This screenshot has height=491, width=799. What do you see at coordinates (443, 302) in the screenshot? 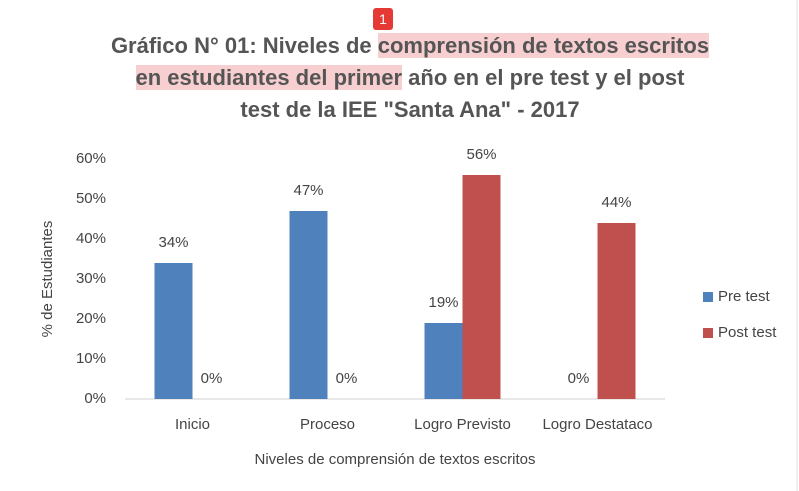
I see `value-label: 19%` at bounding box center [443, 302].